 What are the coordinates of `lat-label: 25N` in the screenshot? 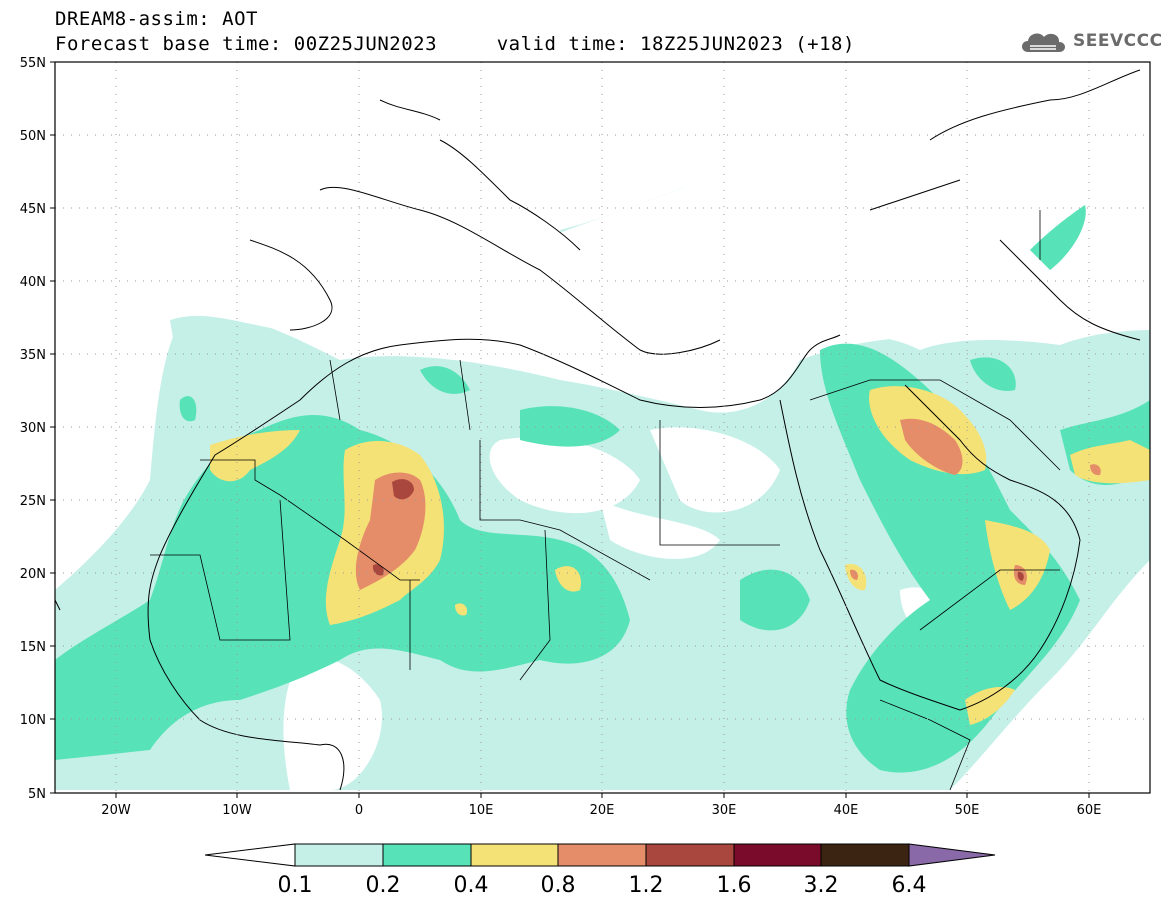 It's located at (33, 501).